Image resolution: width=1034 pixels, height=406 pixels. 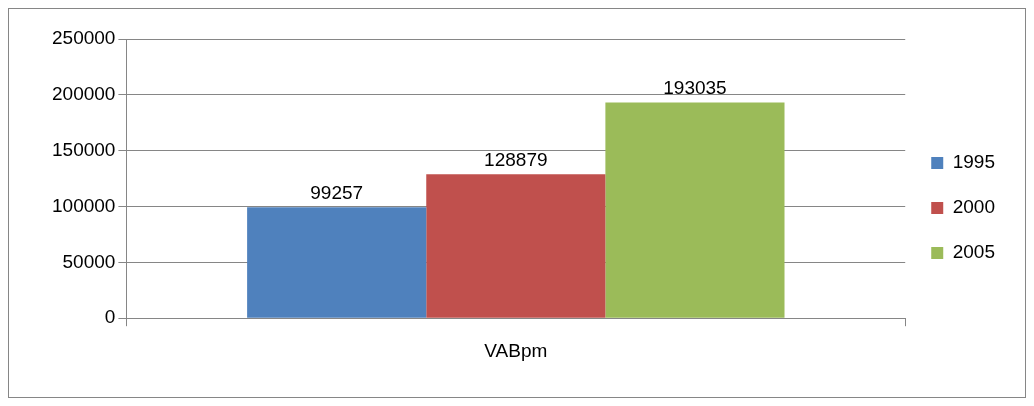 I want to click on legend-label: 2005, so click(x=974, y=252).